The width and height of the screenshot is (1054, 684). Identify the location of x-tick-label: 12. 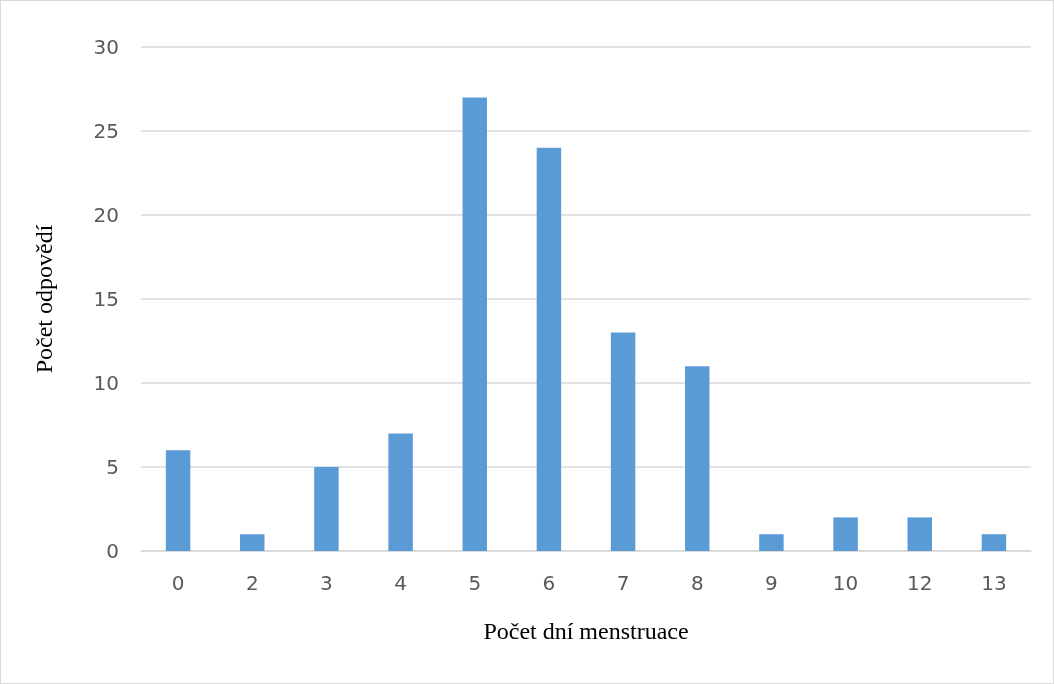
(920, 583).